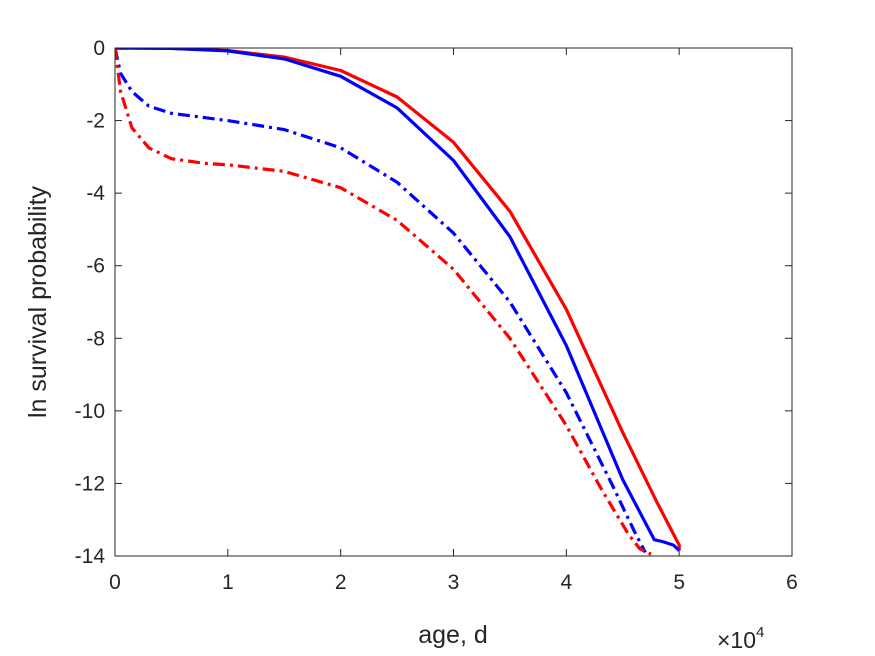 Image resolution: width=875 pixels, height=656 pixels. What do you see at coordinates (740, 638) in the screenshot?
I see `x-axis-exponent: ×10⁴` at bounding box center [740, 638].